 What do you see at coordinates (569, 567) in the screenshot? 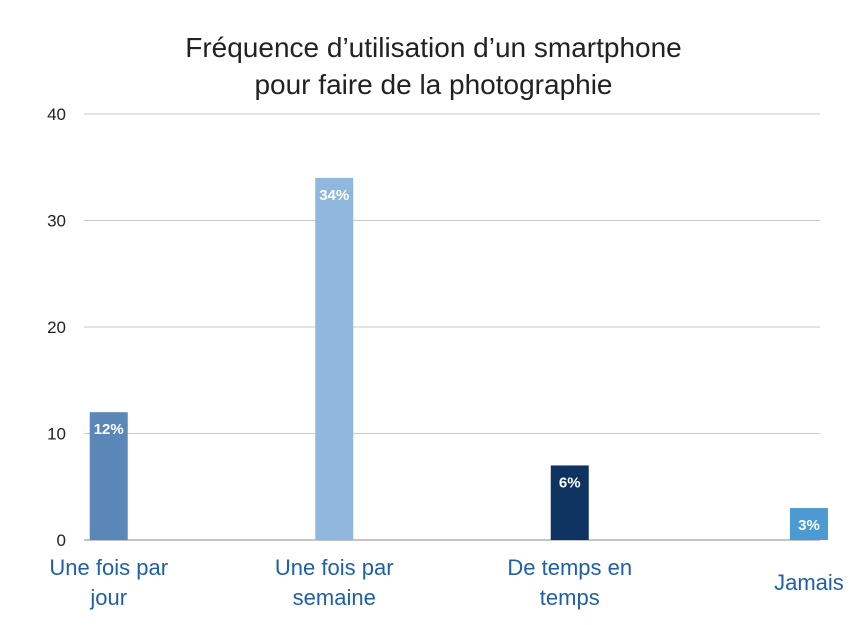
I see `x-category-label: De temps en` at bounding box center [569, 567].